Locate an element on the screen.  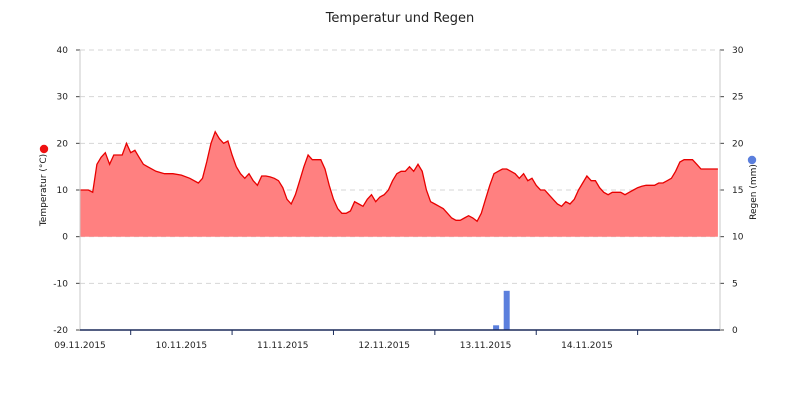
right-tick-label: 25 is located at coordinates (737, 98).